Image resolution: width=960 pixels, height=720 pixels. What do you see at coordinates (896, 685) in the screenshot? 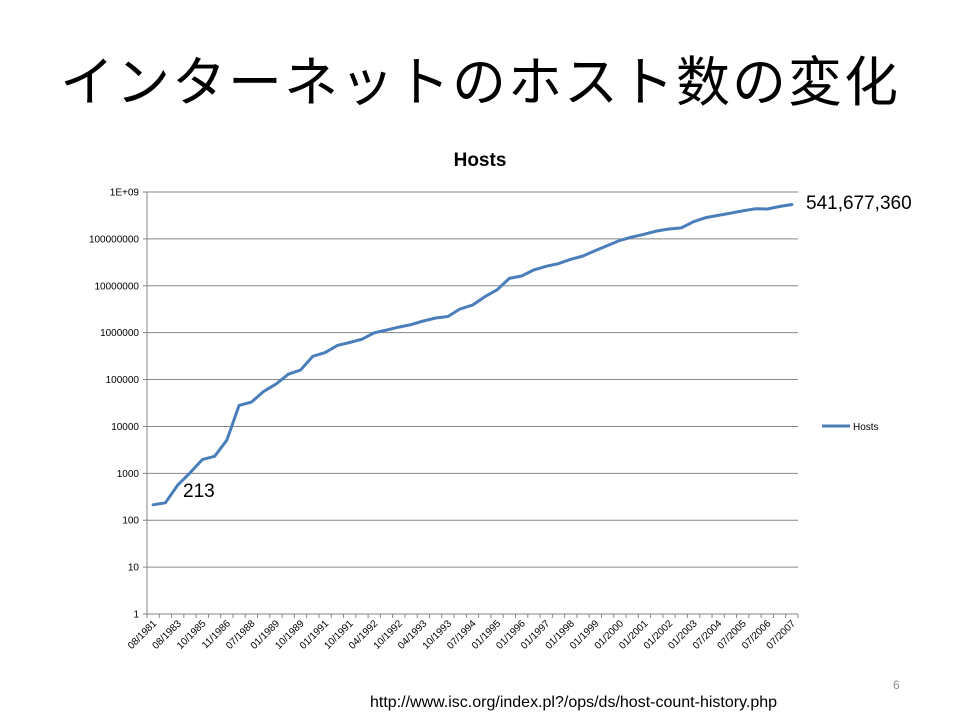
I see `page-number: 6` at bounding box center [896, 685].